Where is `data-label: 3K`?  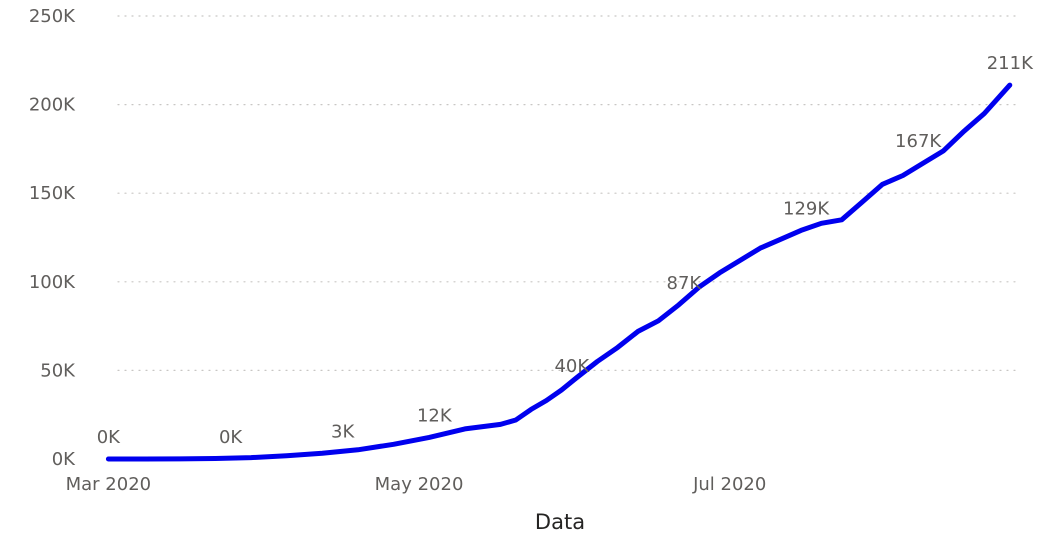
data-label: 3K is located at coordinates (343, 432).